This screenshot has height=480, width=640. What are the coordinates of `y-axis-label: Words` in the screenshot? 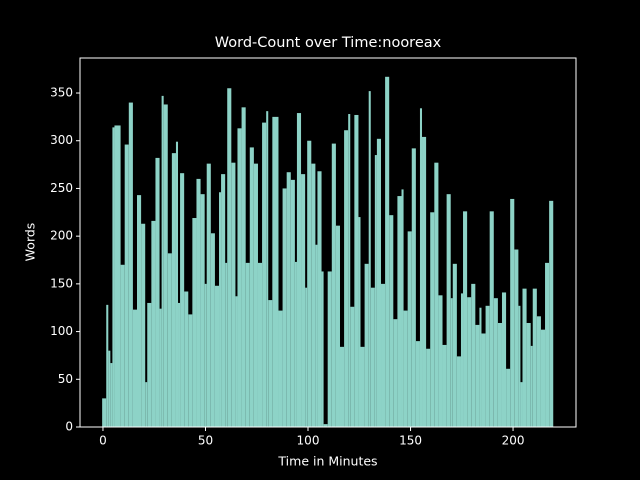 It's located at (30, 242).